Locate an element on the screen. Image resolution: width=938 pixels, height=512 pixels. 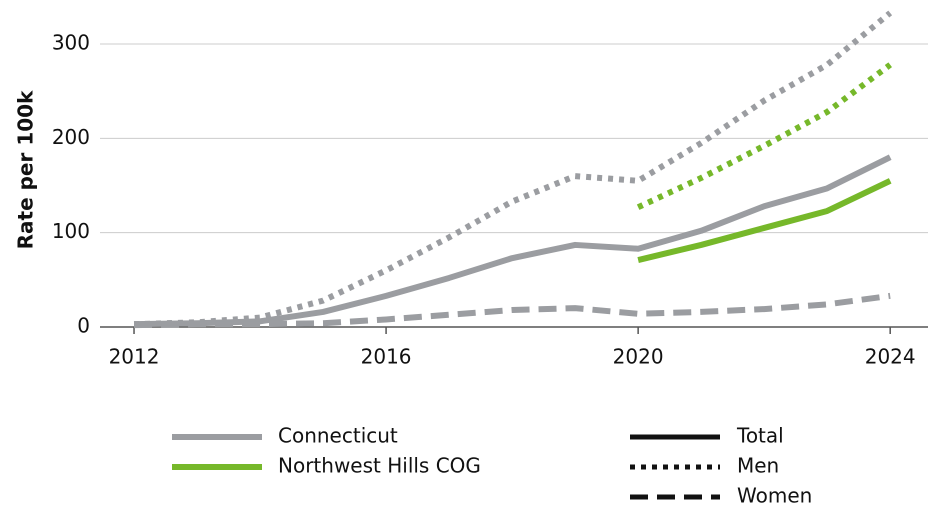
y-tick-label: 0 is located at coordinates (83, 326).